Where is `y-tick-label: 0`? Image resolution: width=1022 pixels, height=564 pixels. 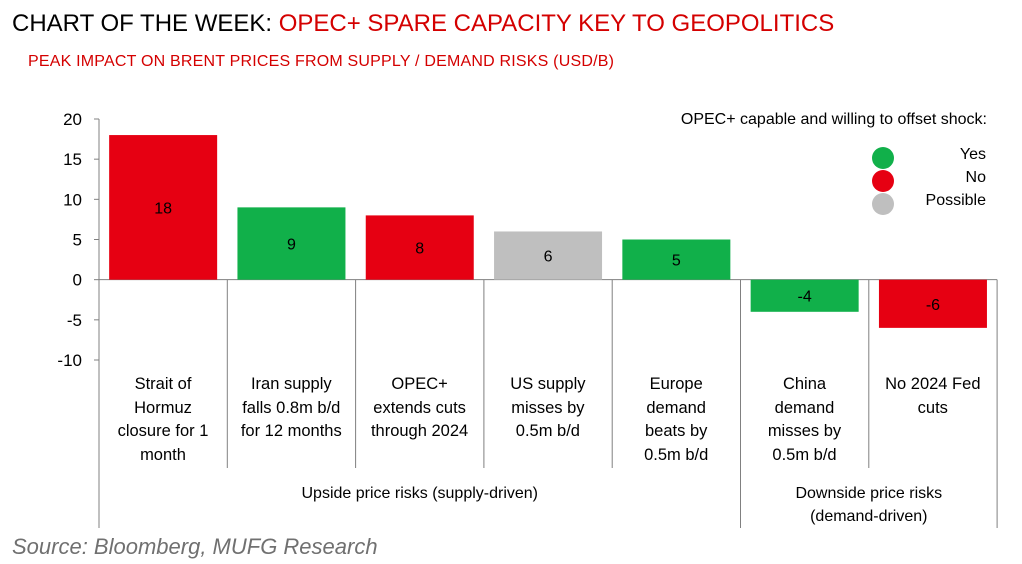
y-tick-label: 0 is located at coordinates (77, 280).